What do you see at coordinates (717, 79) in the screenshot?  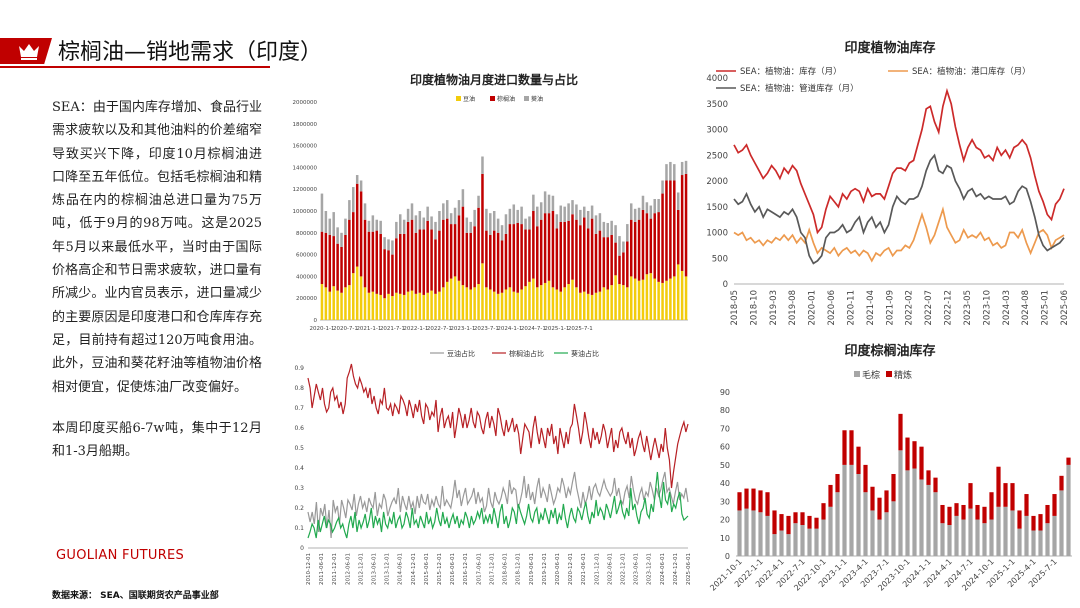 I see `y-tick-label: 4000` at bounding box center [717, 79].